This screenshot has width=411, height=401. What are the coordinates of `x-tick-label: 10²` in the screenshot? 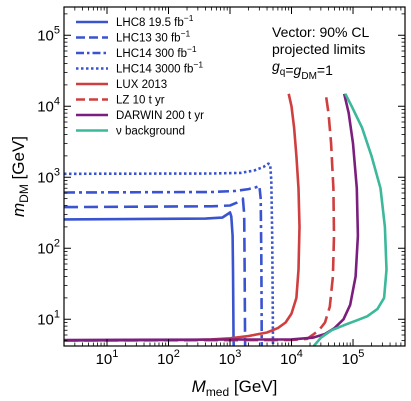 It's located at (168, 358).